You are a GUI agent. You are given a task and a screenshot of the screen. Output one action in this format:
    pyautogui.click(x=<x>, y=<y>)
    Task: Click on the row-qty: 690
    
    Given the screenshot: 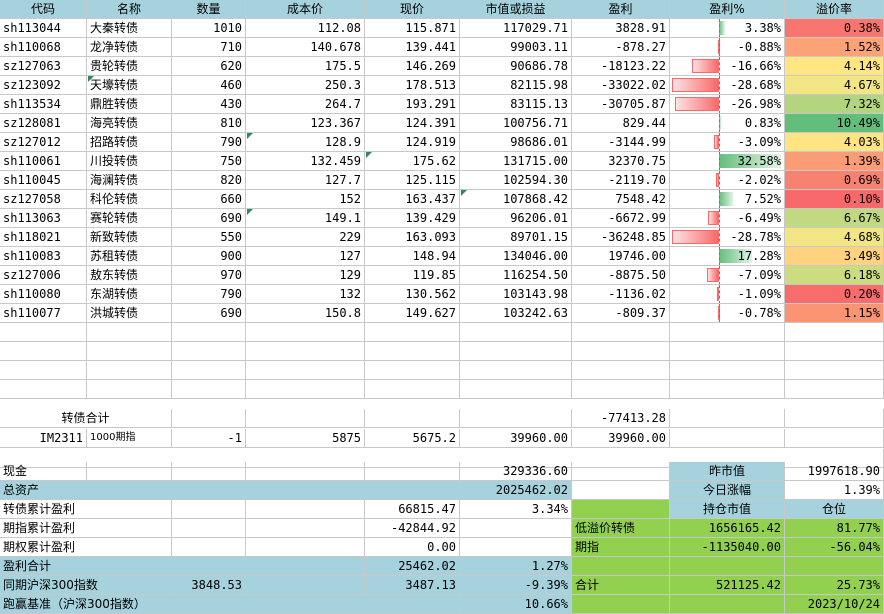 What is the action you would take?
    pyautogui.click(x=209, y=313)
    